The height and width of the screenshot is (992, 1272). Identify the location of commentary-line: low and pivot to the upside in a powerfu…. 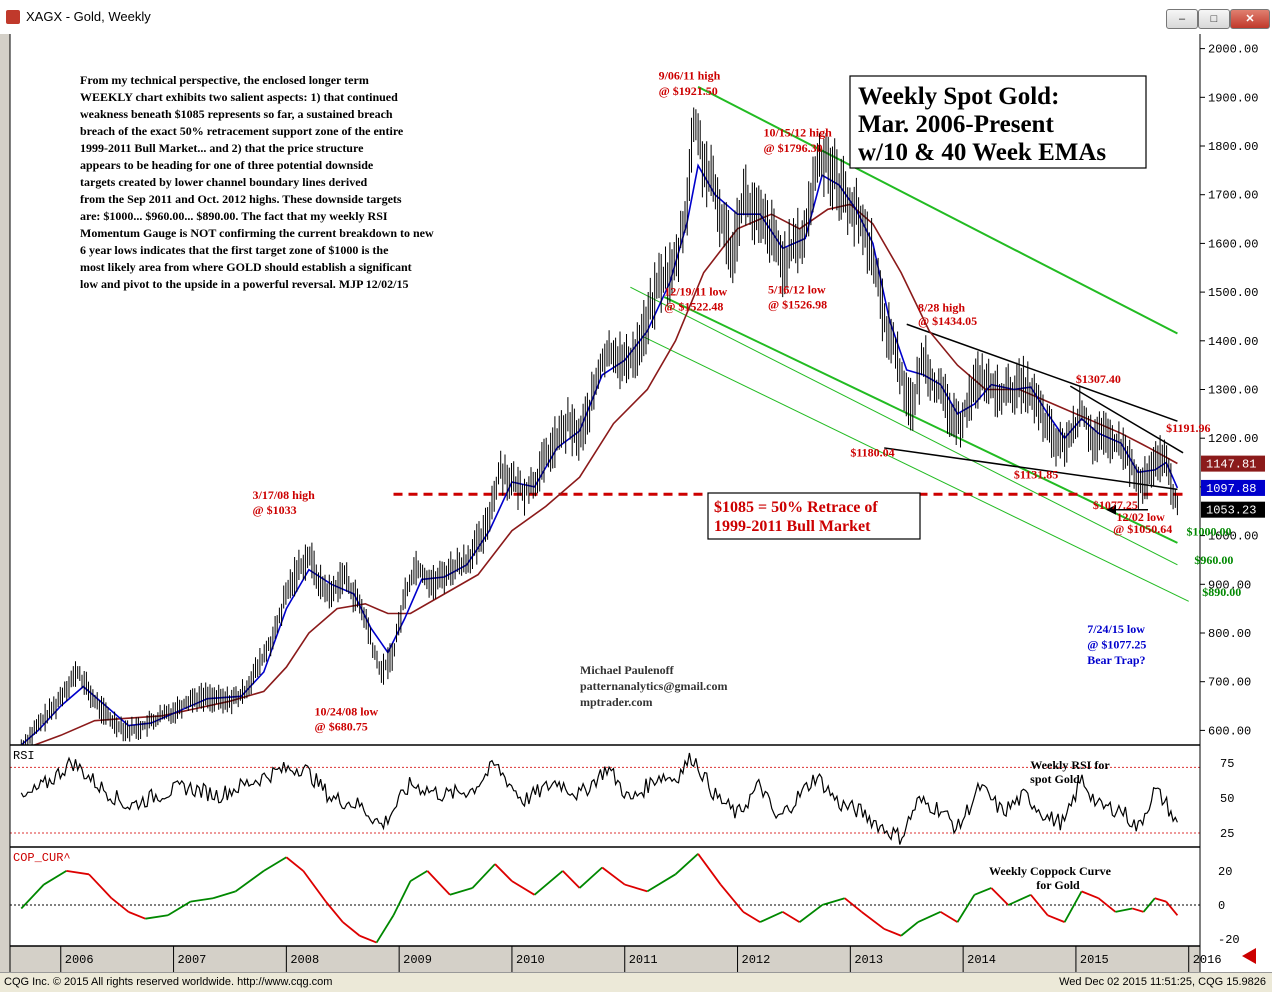
(244, 284).